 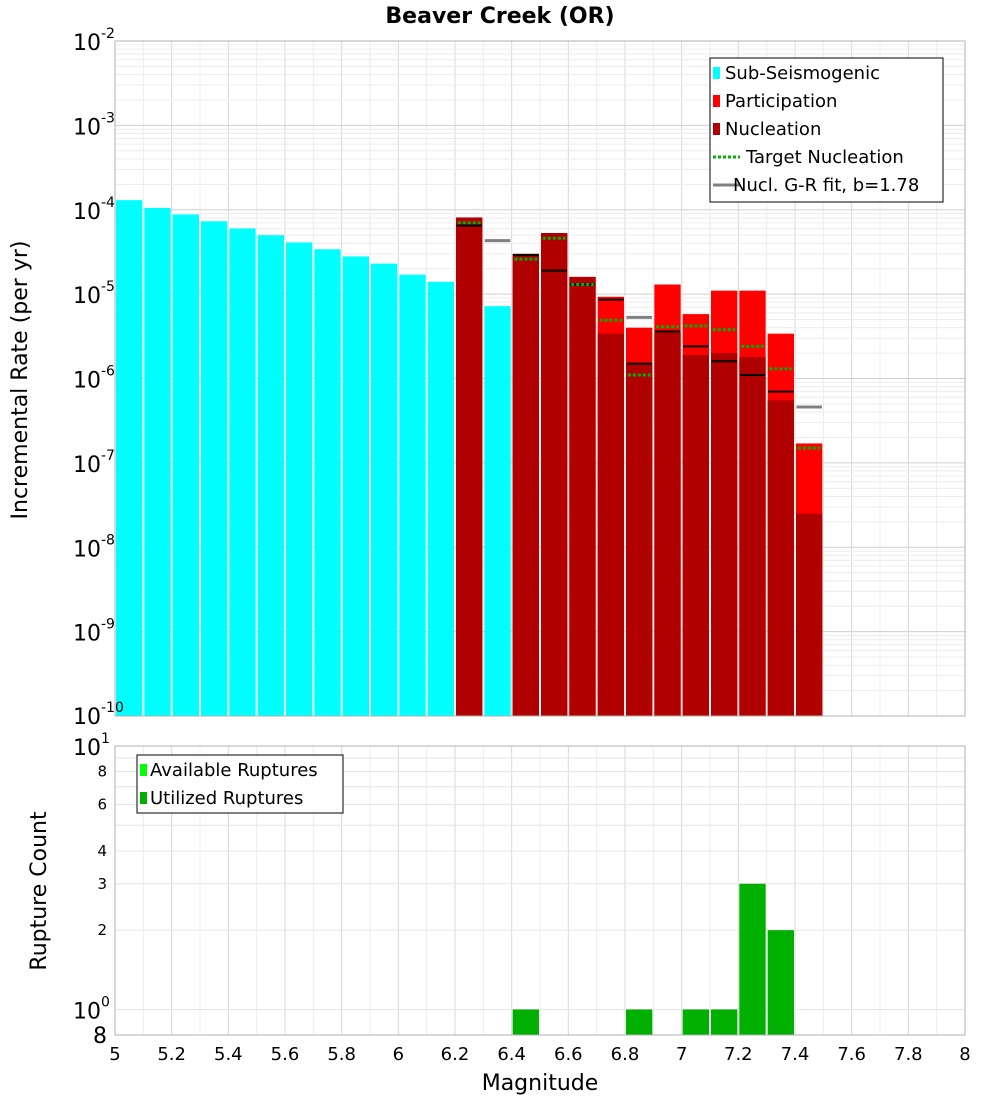 I want to click on tick-exponent: -2, so click(x=108, y=34).